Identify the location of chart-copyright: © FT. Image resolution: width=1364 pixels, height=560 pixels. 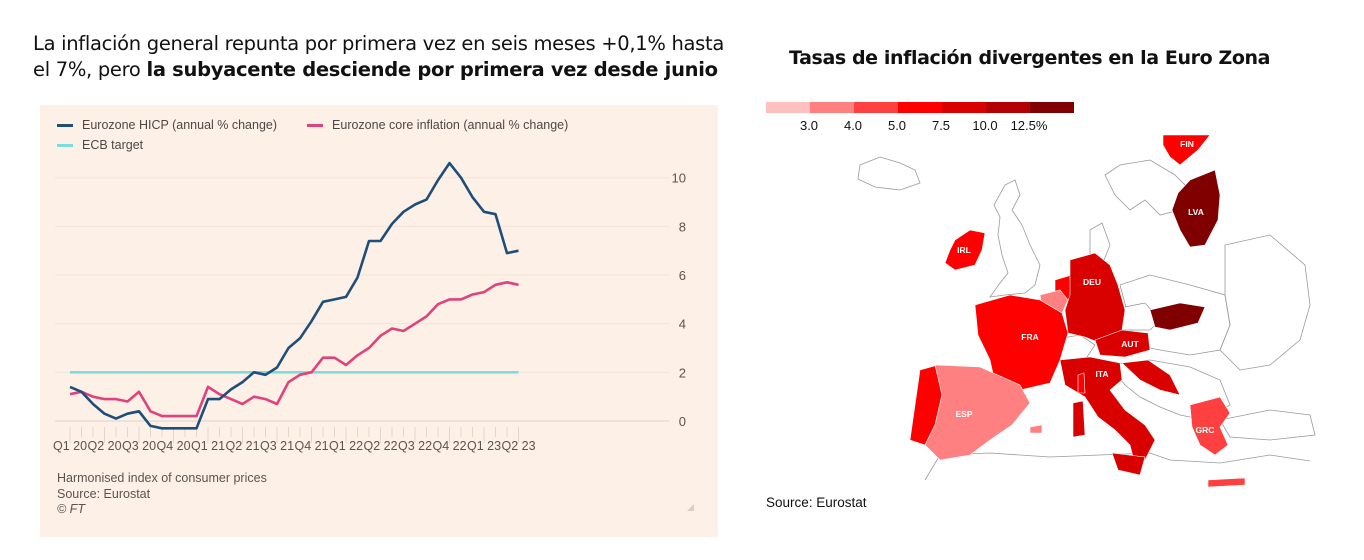
(71, 509).